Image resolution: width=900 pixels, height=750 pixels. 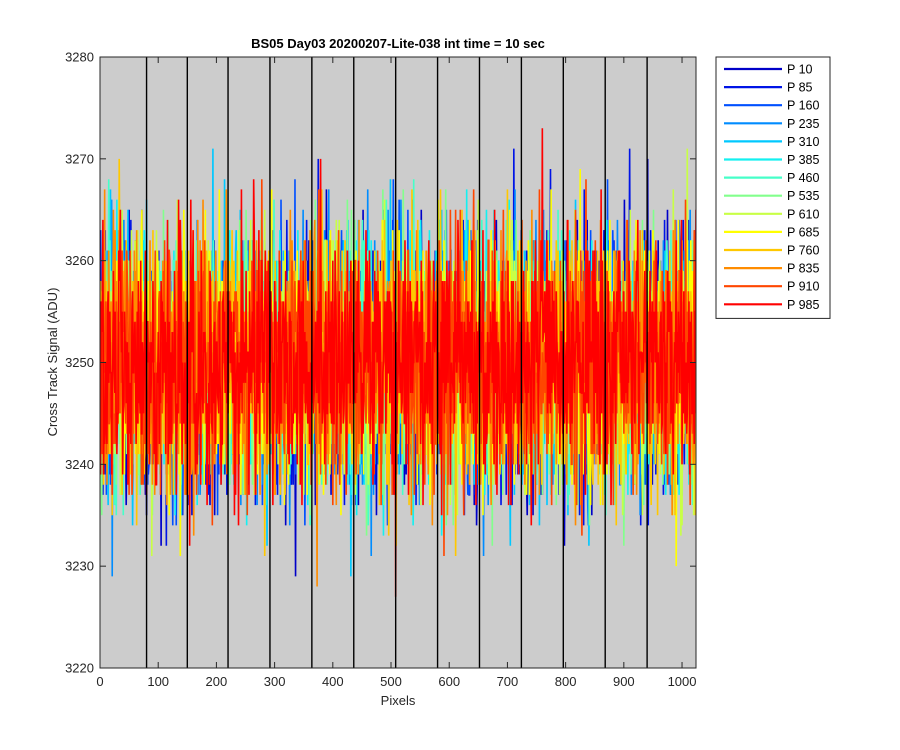 I want to click on legend-entry: P 235, so click(x=803, y=124).